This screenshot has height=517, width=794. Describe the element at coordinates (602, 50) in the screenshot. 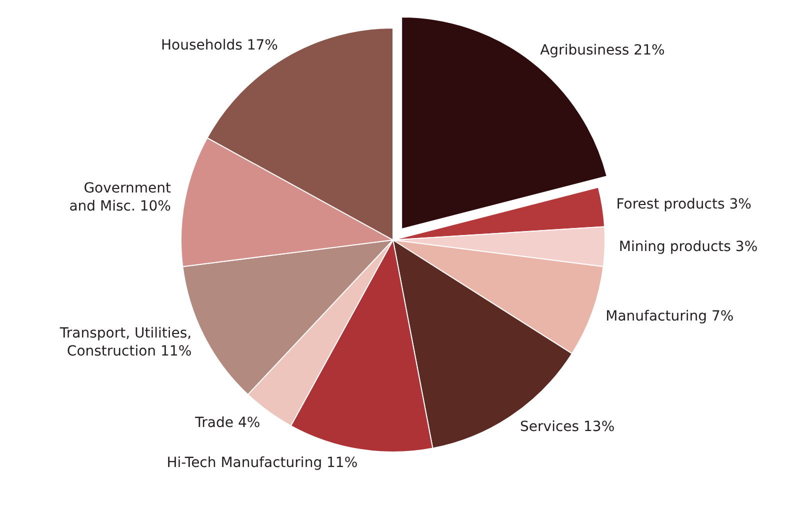

I see `slice-label: Agribusiness 21%` at that location.